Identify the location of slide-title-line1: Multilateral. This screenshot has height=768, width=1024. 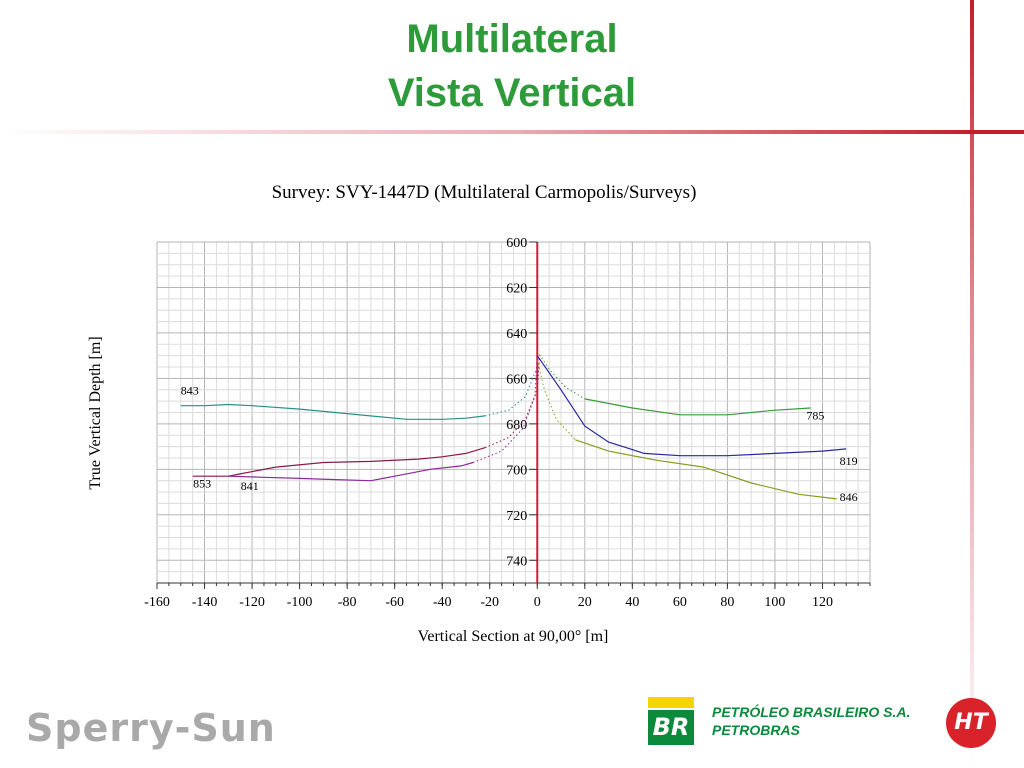
(512, 39).